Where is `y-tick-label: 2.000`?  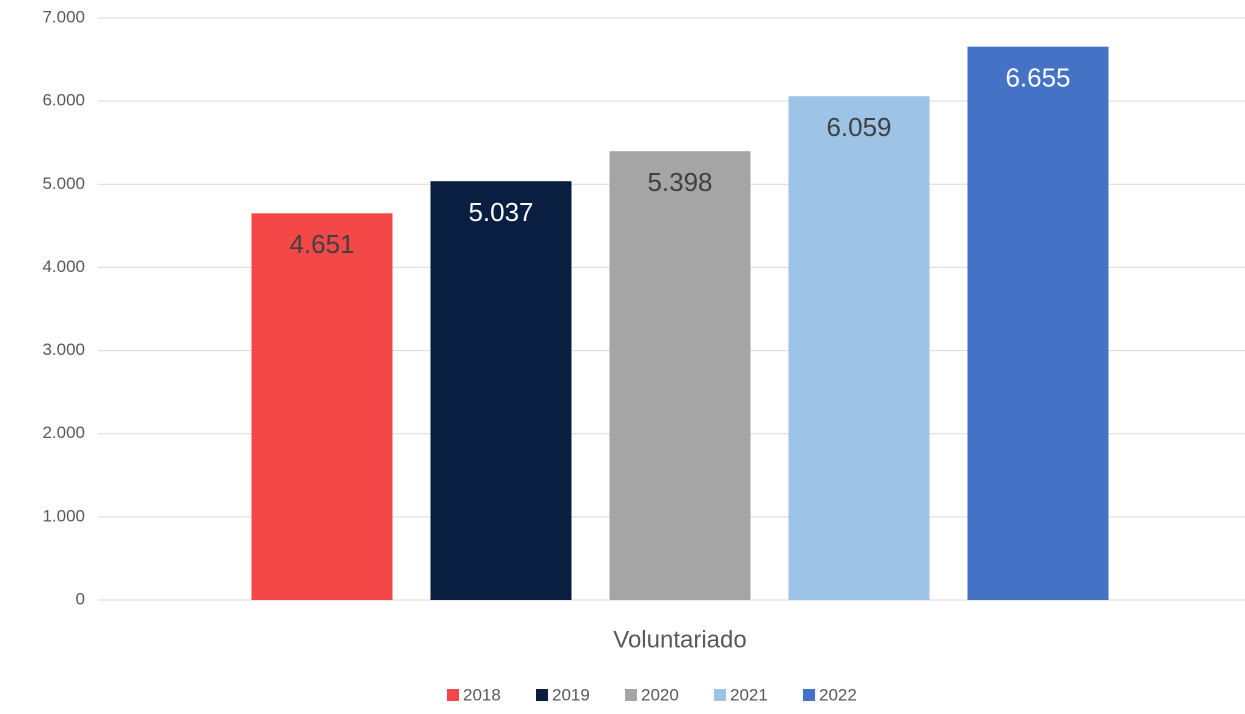 y-tick-label: 2.000 is located at coordinates (63, 432).